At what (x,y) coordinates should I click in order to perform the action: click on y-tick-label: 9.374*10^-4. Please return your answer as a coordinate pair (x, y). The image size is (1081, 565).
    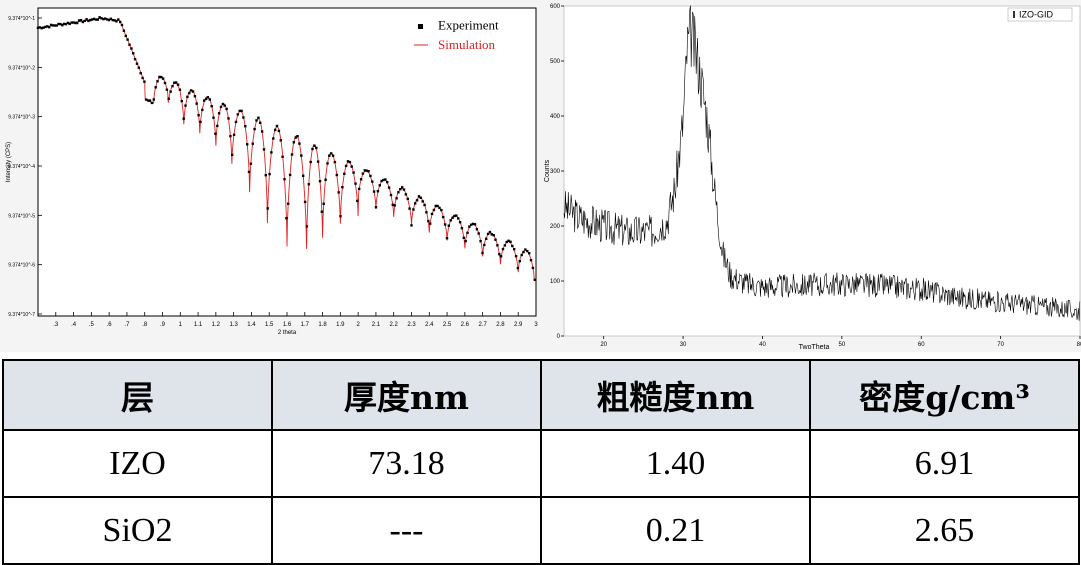
    Looking at the image, I should click on (21, 167).